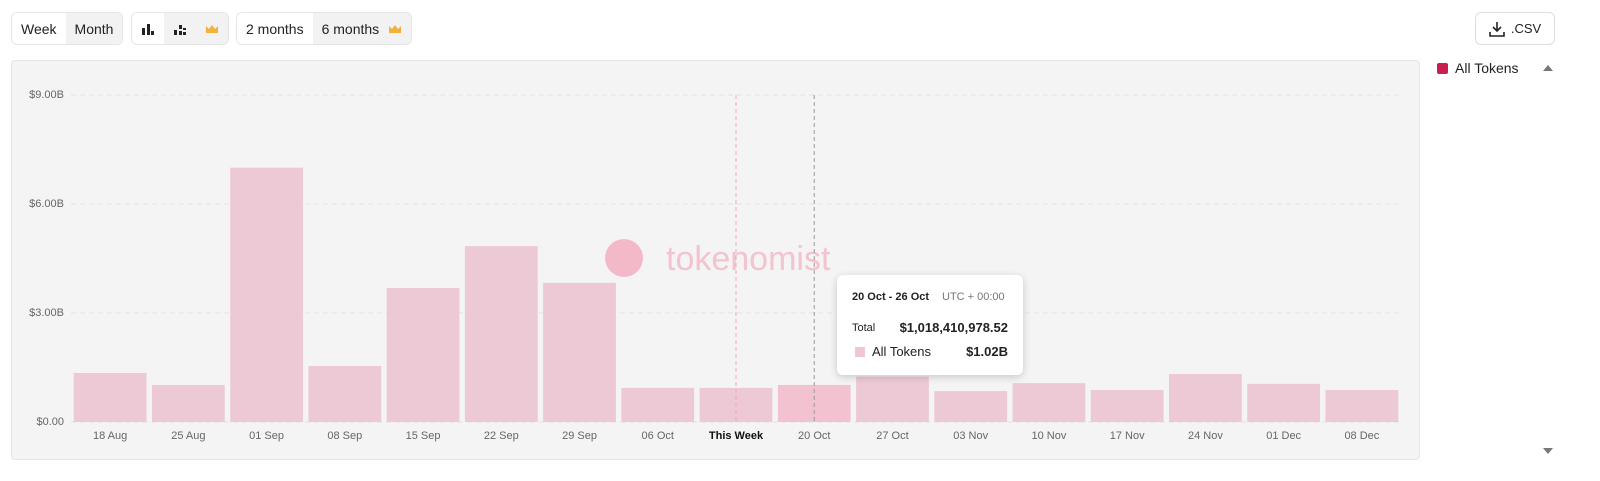 The image size is (1600, 481). What do you see at coordinates (814, 436) in the screenshot?
I see `x-tick-label: 20 Oct` at bounding box center [814, 436].